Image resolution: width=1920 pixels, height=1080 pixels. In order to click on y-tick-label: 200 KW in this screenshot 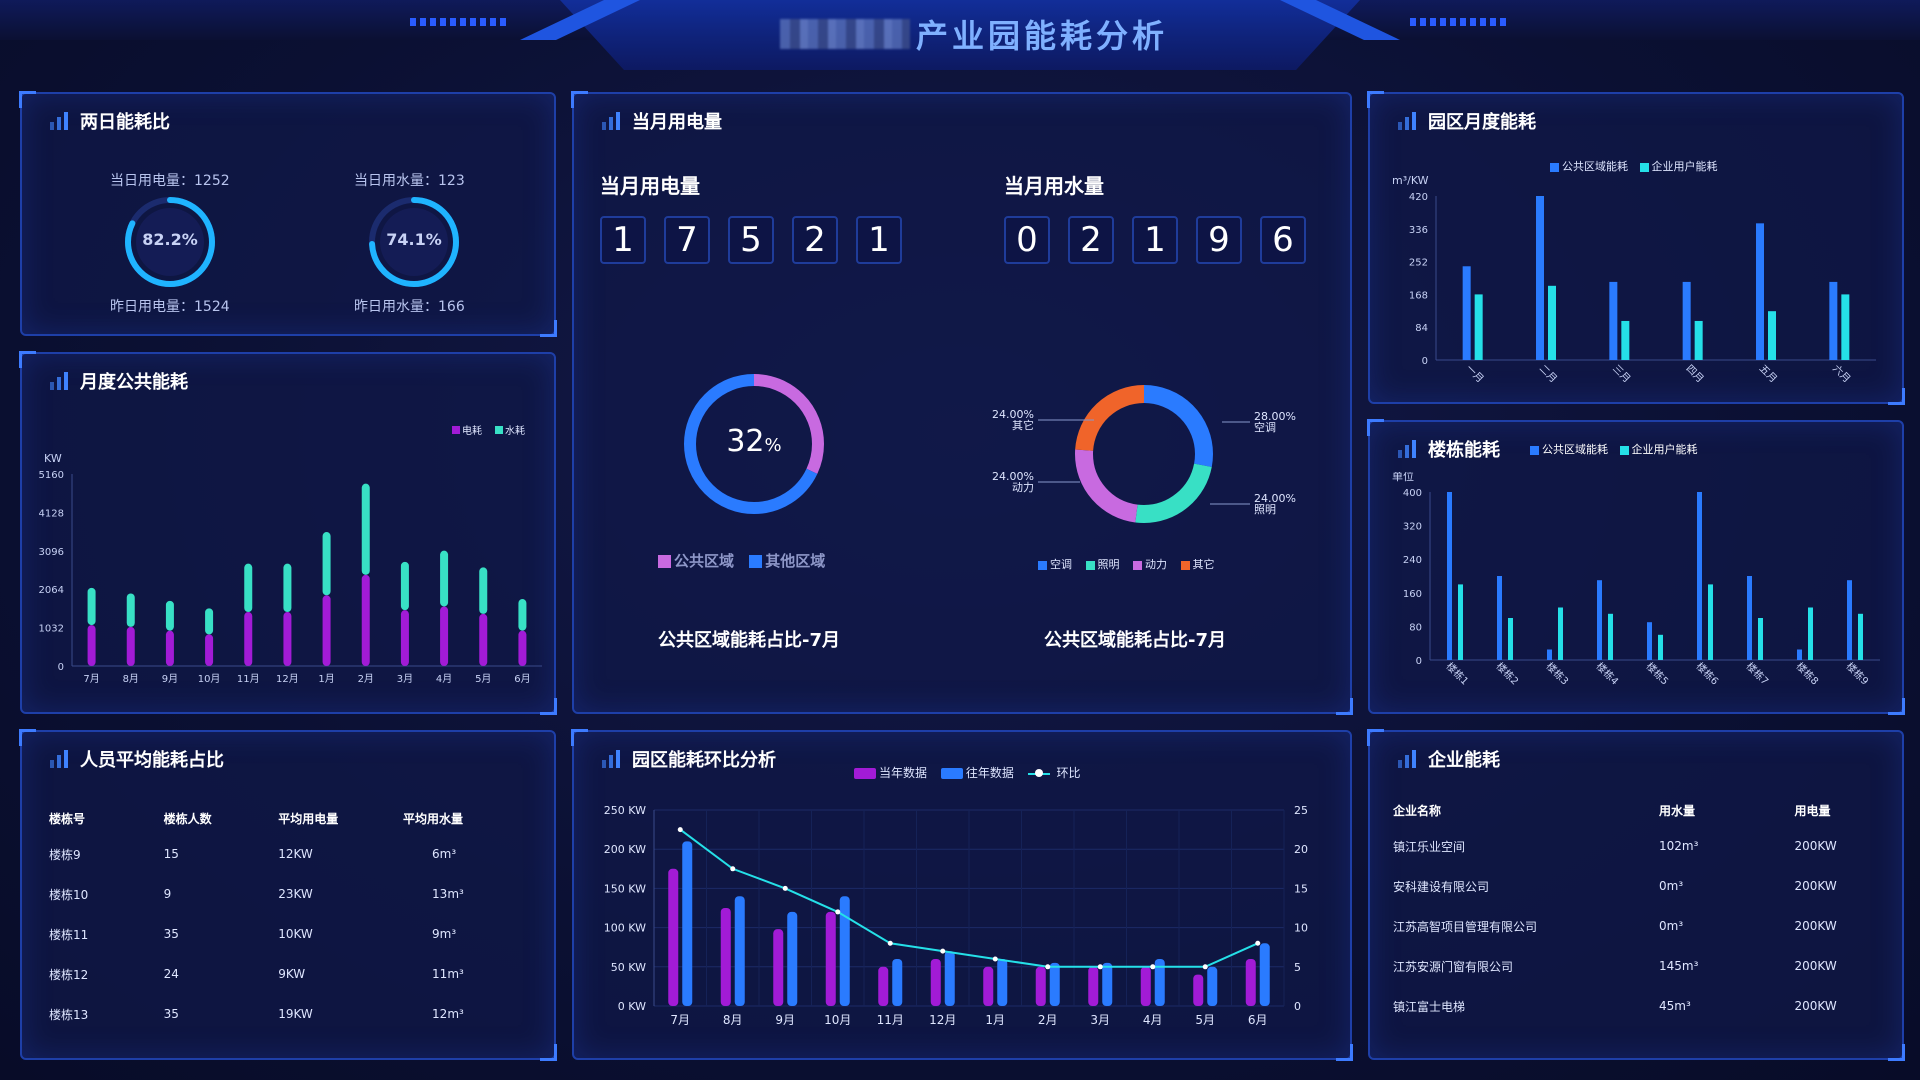, I will do `click(625, 849)`.